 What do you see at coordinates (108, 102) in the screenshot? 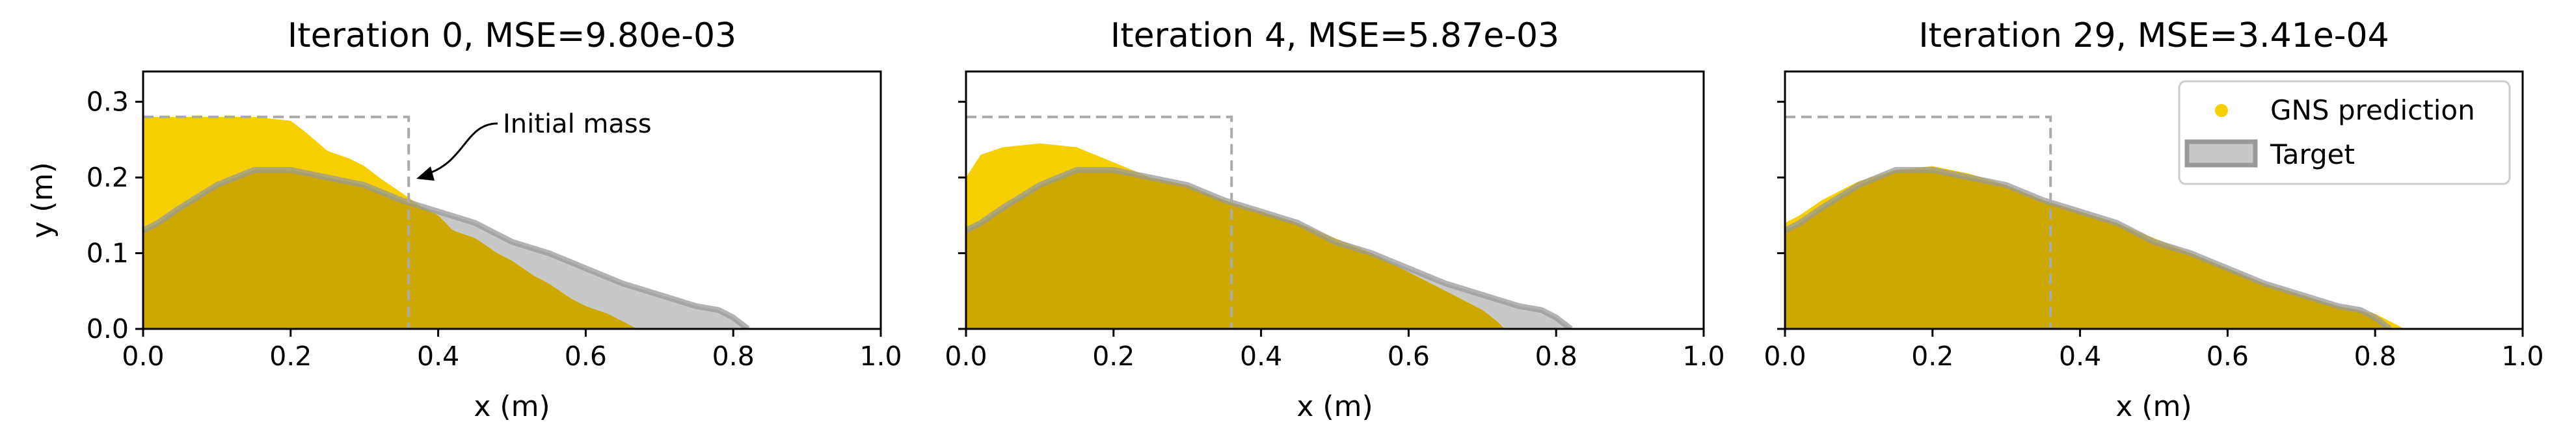
I see `y-tick-label: 0.3` at bounding box center [108, 102].